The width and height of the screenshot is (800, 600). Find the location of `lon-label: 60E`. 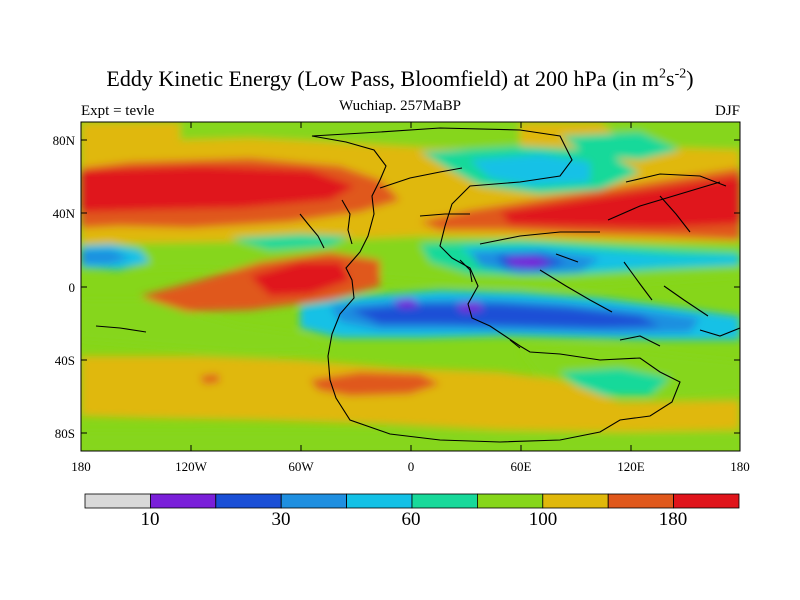

lon-label: 60E is located at coordinates (521, 466).